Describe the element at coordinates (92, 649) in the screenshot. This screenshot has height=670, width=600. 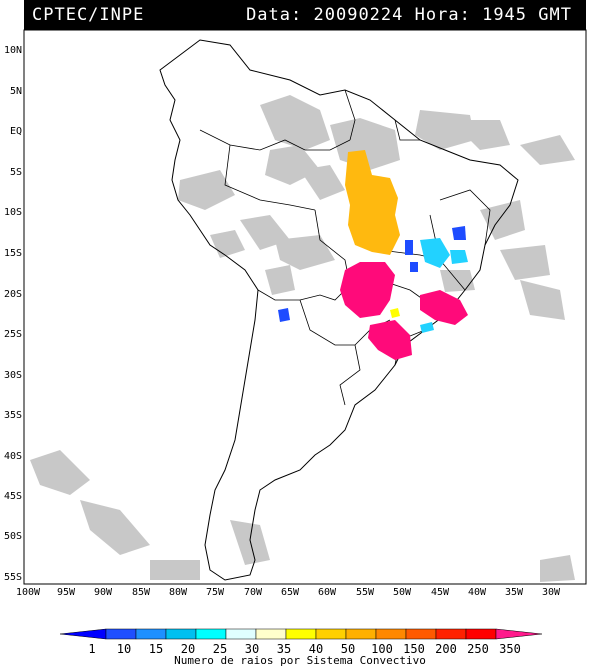
I see `colorbar-label: 1` at that location.